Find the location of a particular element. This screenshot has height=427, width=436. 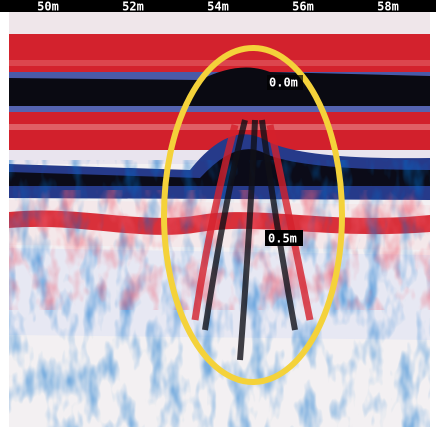

x-axis-label: 56m is located at coordinates (303, 7).